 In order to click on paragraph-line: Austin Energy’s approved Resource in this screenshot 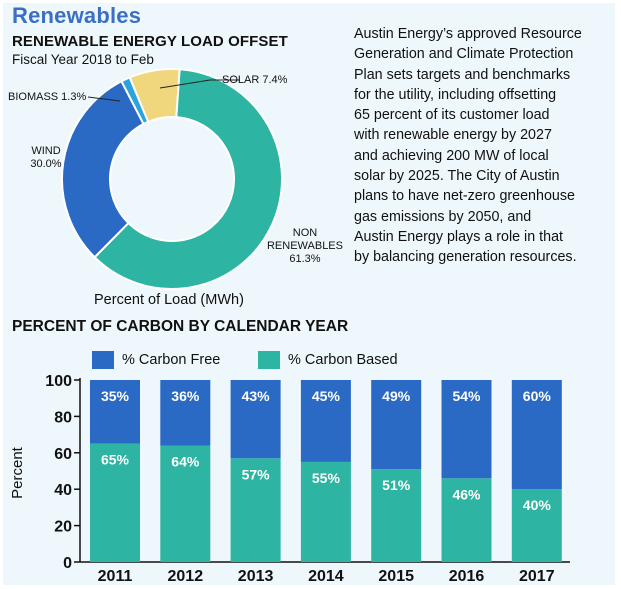, I will do `click(468, 34)`.